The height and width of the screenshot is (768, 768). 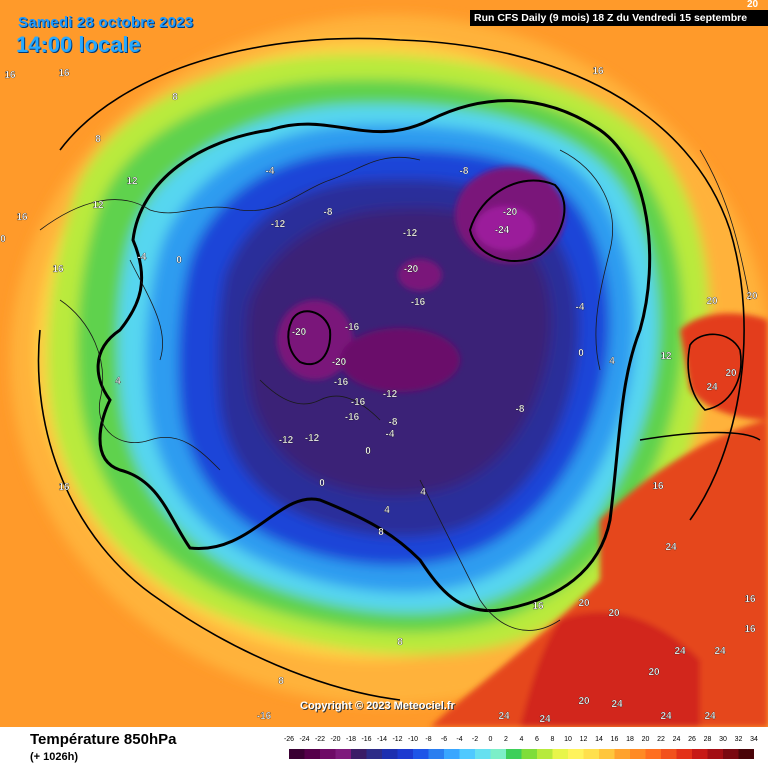 What do you see at coordinates (335, 739) in the screenshot?
I see `scale-tick-label: -20` at bounding box center [335, 739].